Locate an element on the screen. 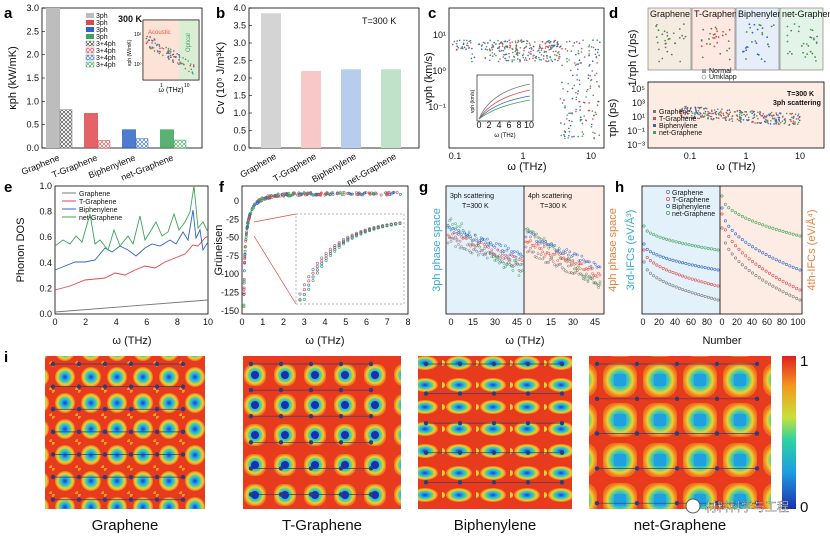 The width and height of the screenshot is (830, 546). map-image-biphenylene is located at coordinates (495, 432).